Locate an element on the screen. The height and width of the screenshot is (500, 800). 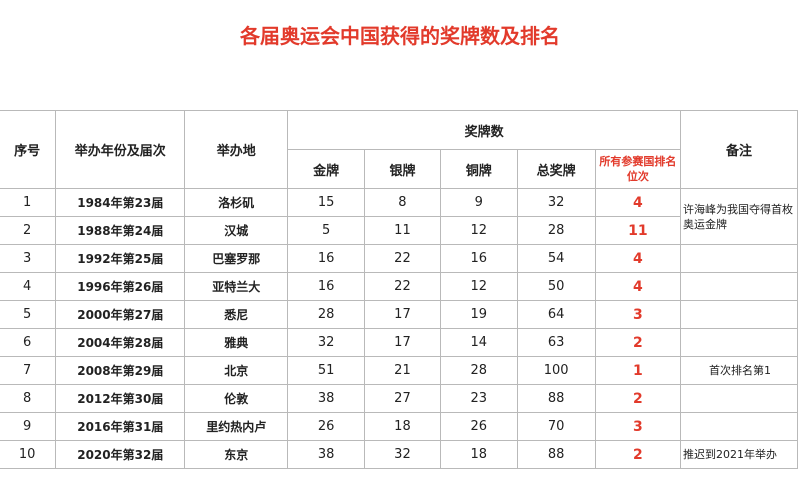
cell-total: 63 is located at coordinates (556, 342).